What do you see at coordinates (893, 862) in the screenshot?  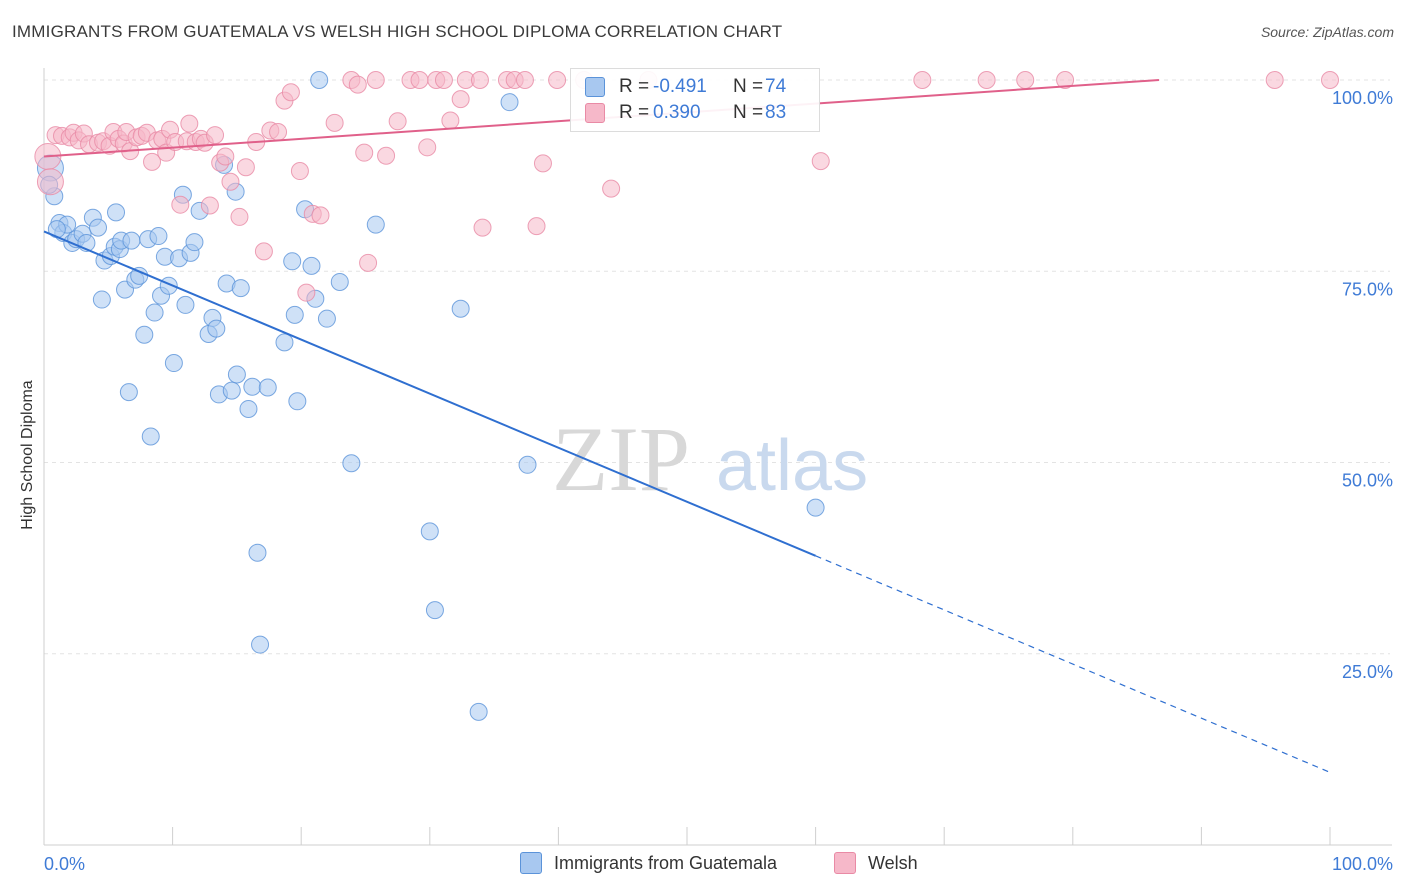 I see `legend-label-welsh: Welsh` at bounding box center [893, 862].